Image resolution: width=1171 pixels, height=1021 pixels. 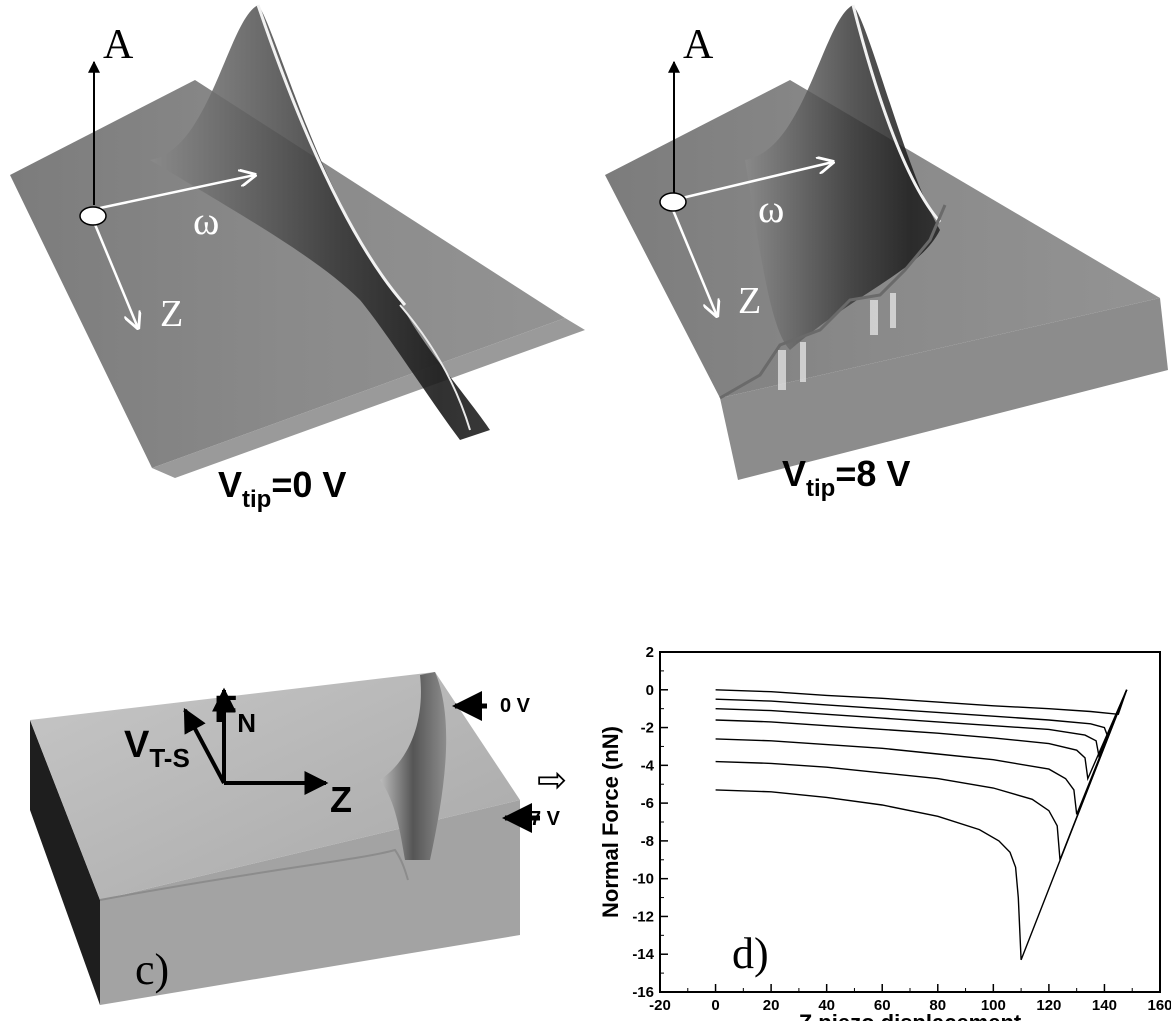 I want to click on y-tick-label: -10, so click(x=643, y=879).